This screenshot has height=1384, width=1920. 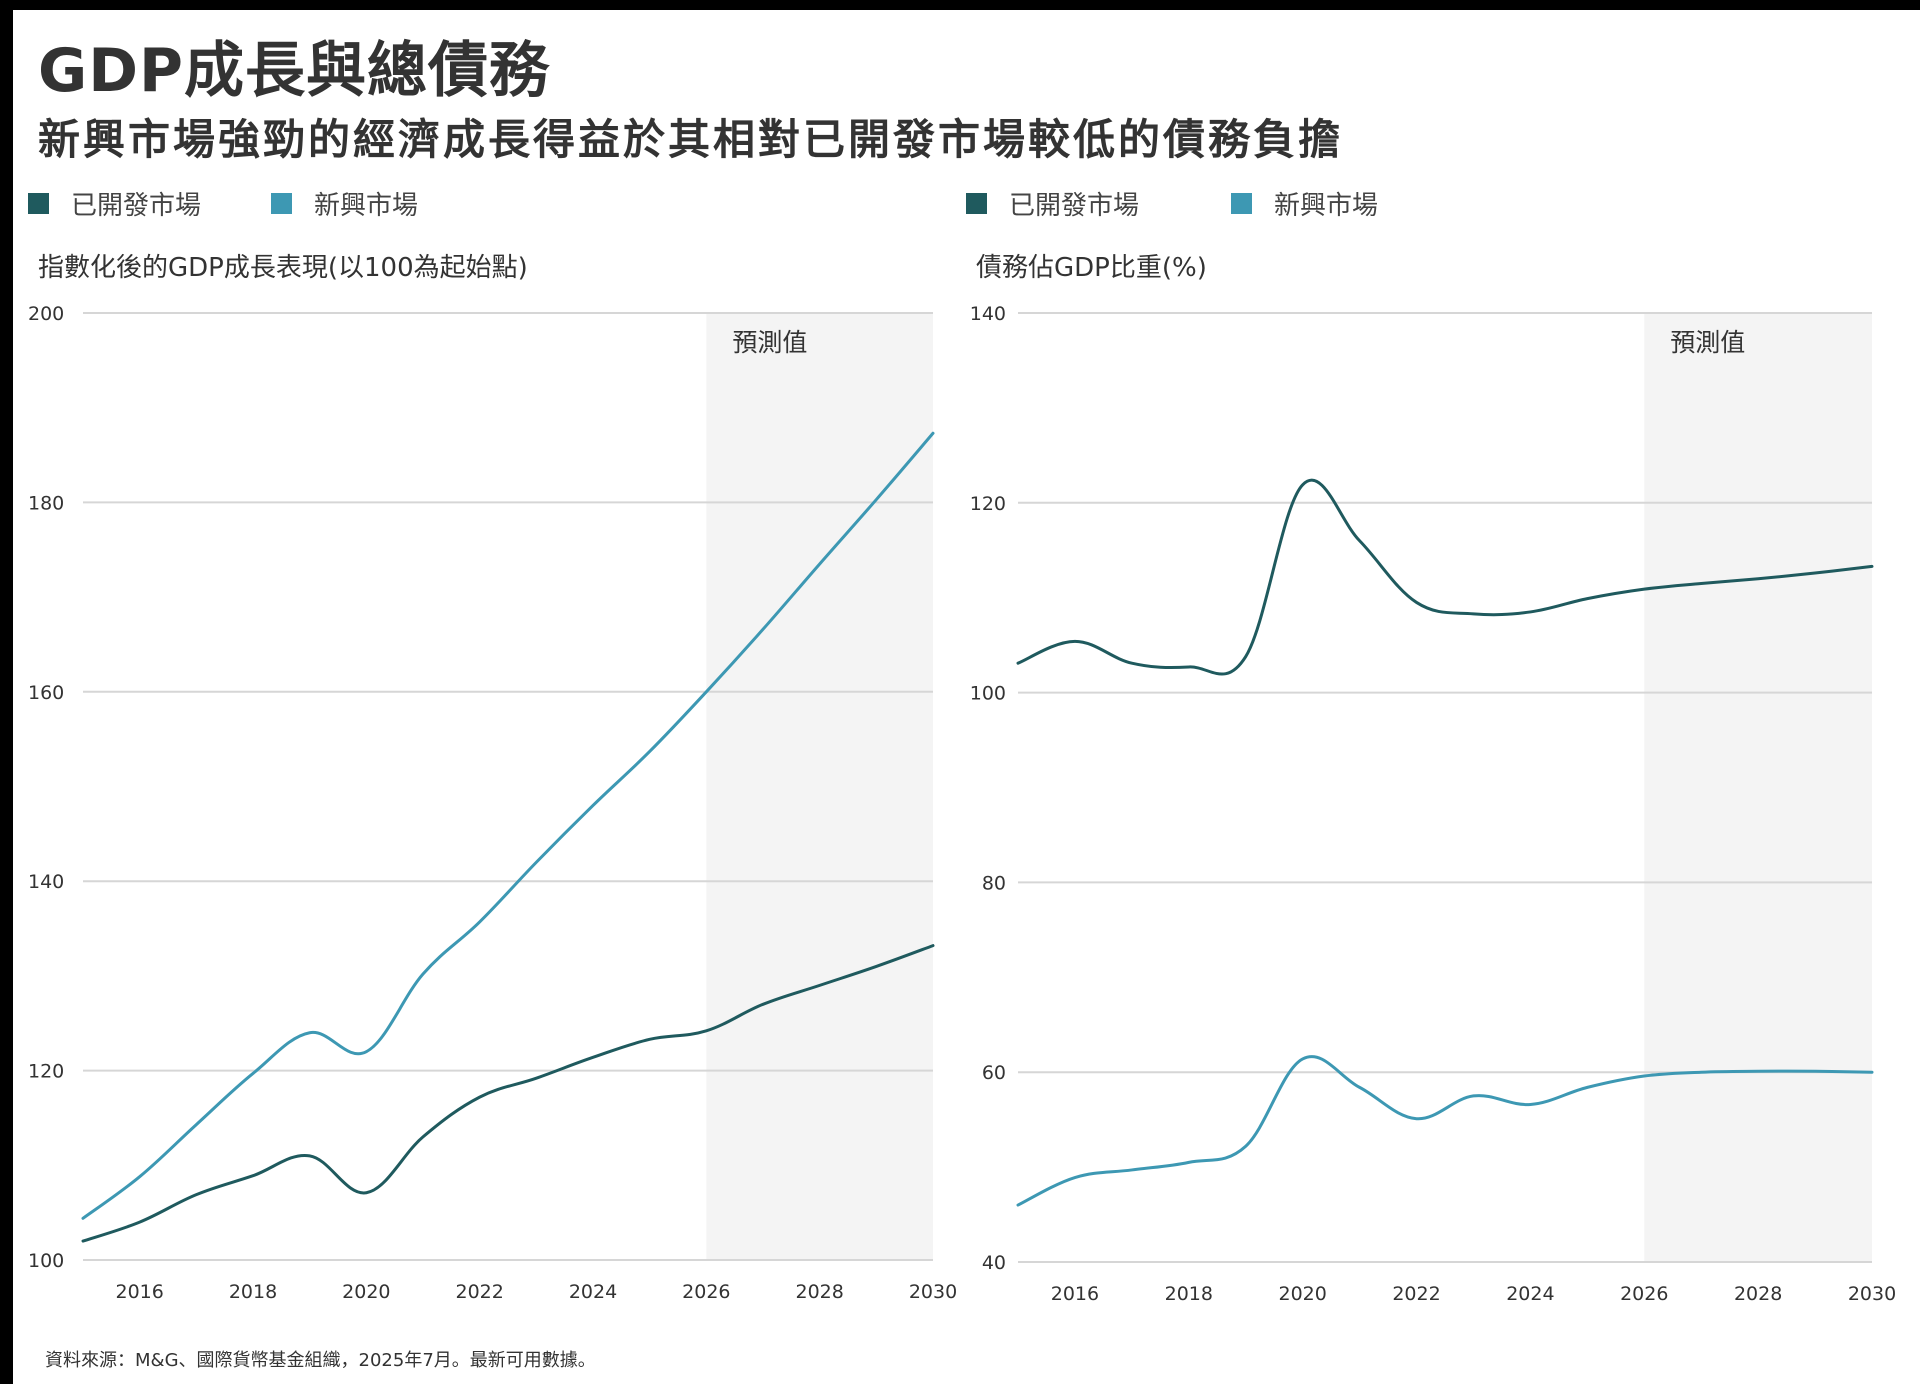 What do you see at coordinates (819, 786) in the screenshot?
I see `gdp-chart-forecast-region` at bounding box center [819, 786].